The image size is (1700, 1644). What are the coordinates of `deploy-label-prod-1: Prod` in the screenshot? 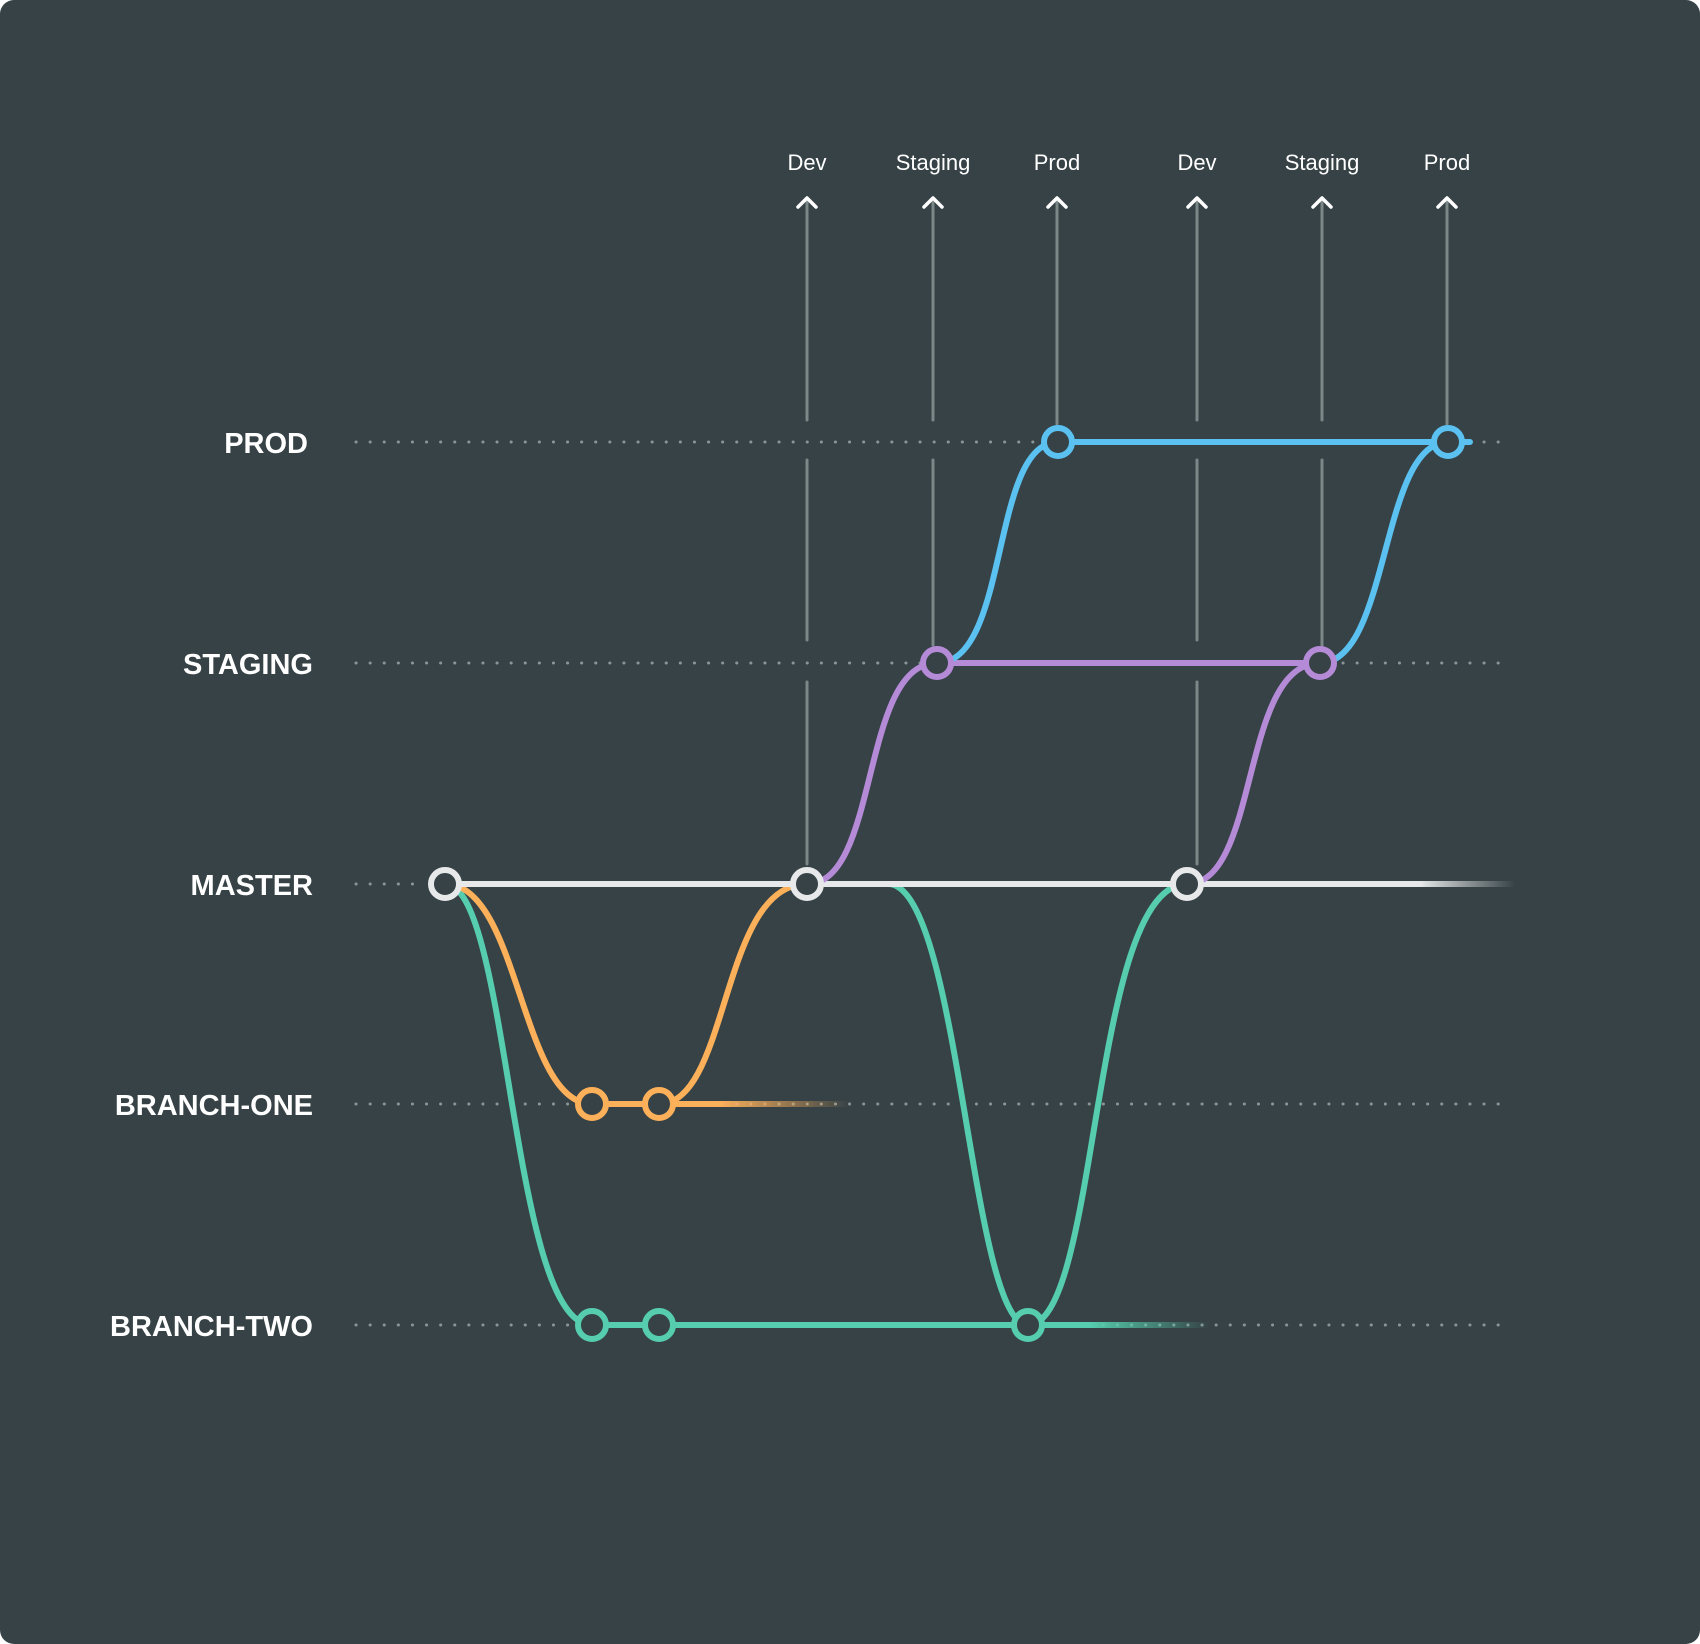 It's located at (1057, 162).